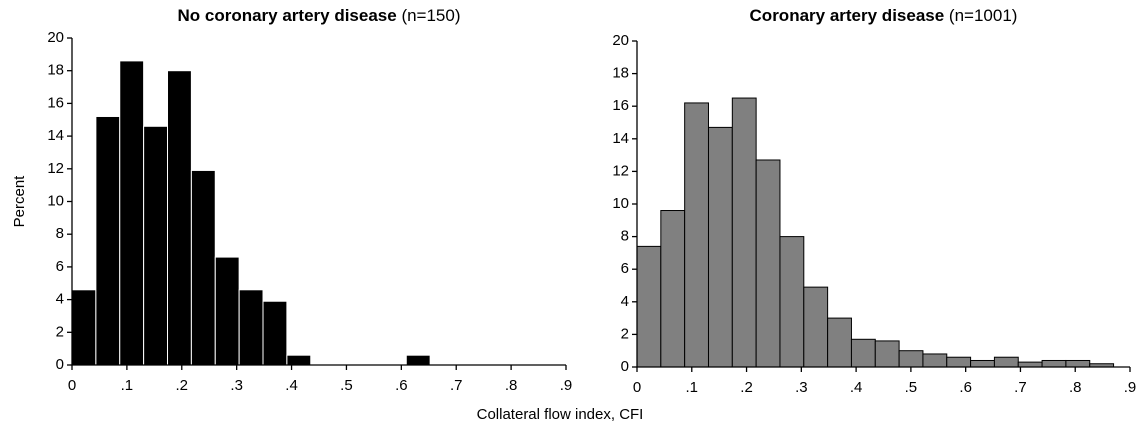  What do you see at coordinates (847, 15) in the screenshot?
I see `title-main: Coronary artery disease` at bounding box center [847, 15].